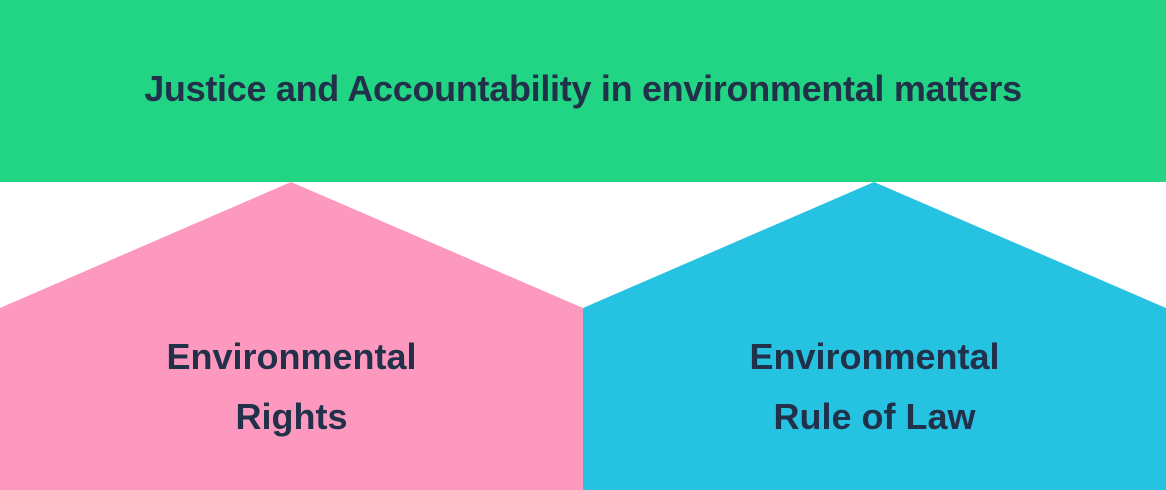  Describe the element at coordinates (874, 416) in the screenshot. I see `pillar-label-line2: Rule of Law` at that location.